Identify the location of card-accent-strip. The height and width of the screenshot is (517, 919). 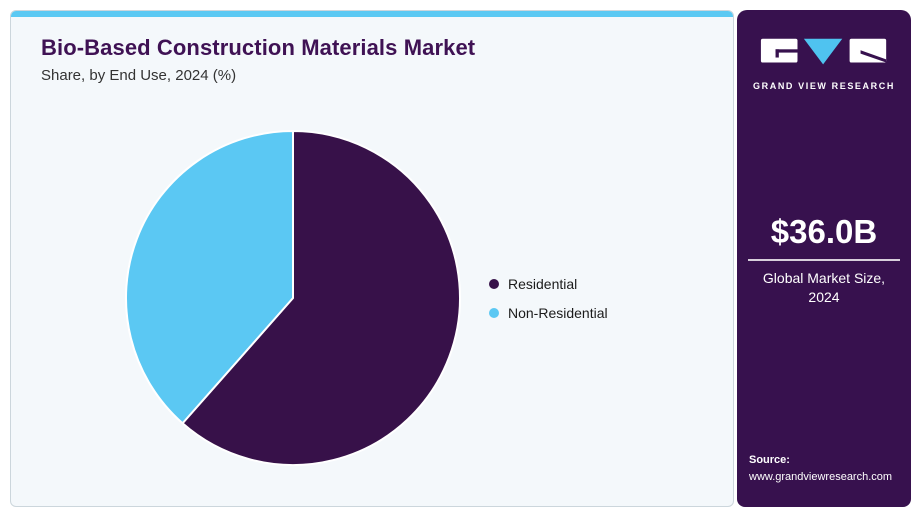
(372, 14).